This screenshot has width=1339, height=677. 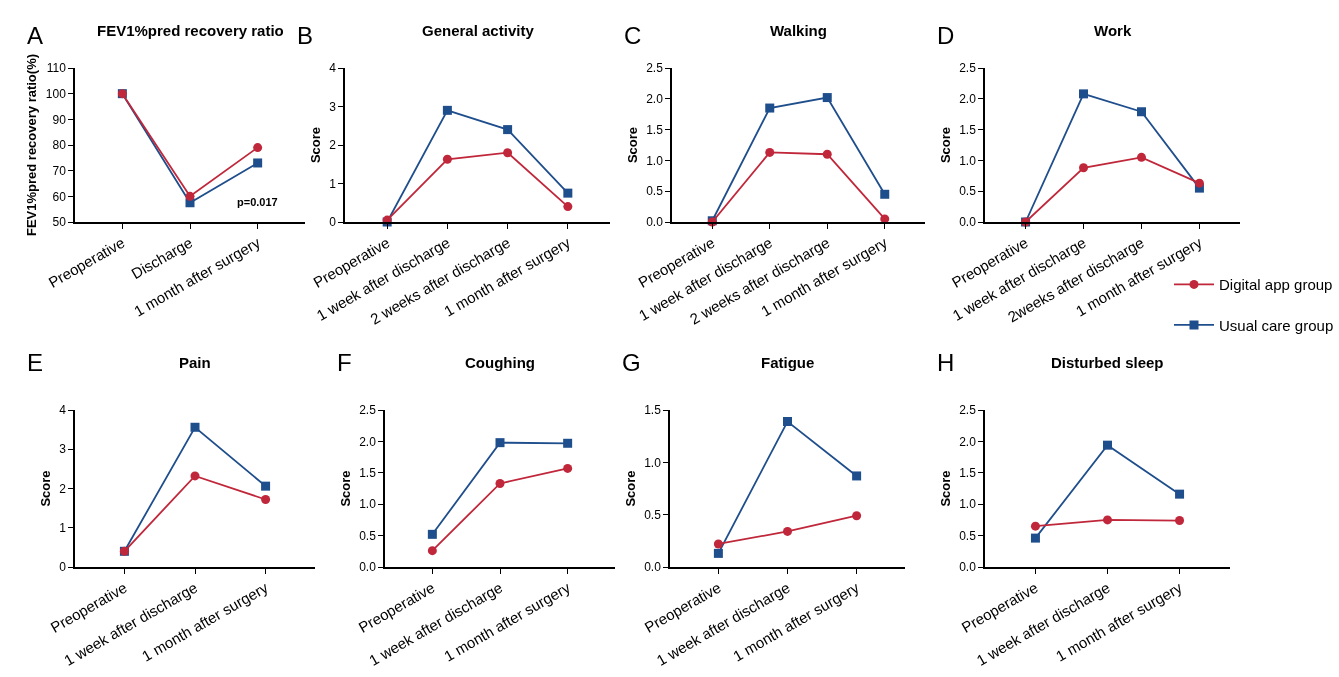 I want to click on chart-title: Coughing, so click(x=500, y=362).